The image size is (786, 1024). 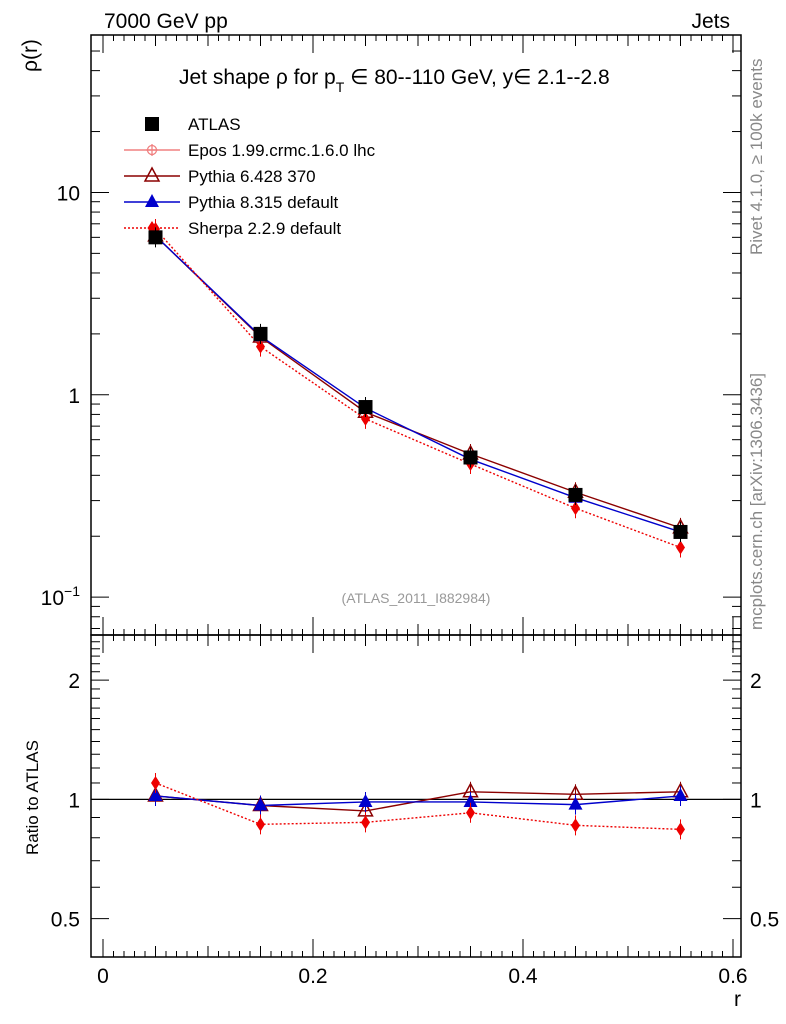 I want to click on y-tick-label-base: 1, so click(x=74, y=396).